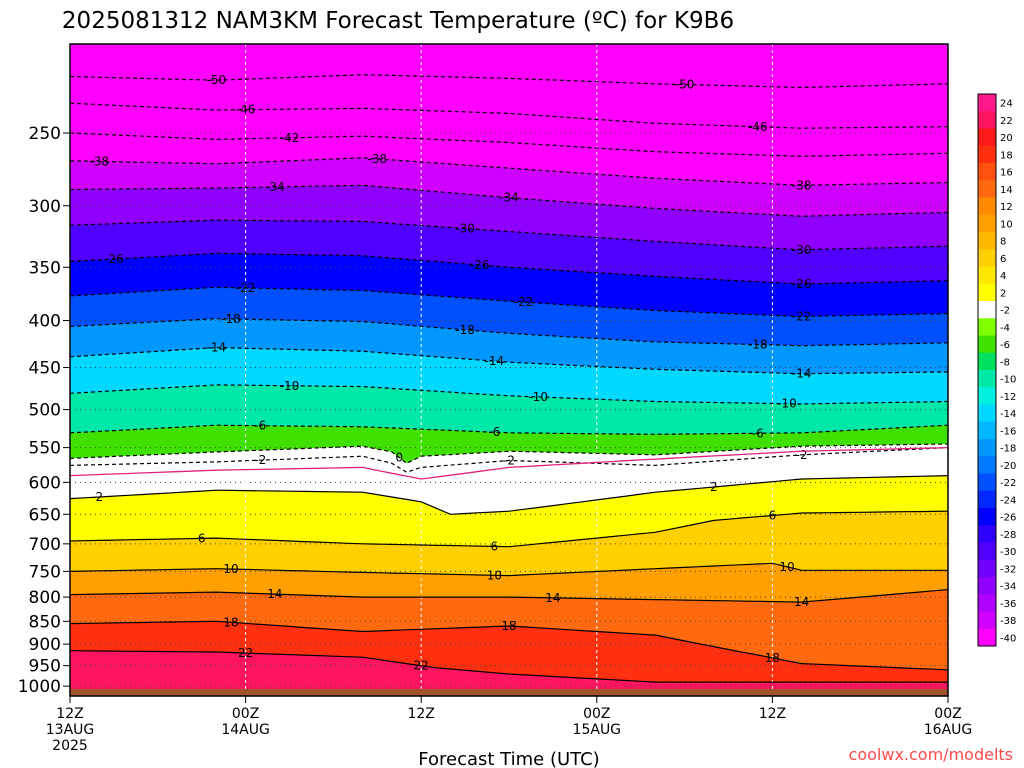 The height and width of the screenshot is (768, 1024). Describe the element at coordinates (480, 265) in the screenshot. I see `isotherm-label: -26` at that location.